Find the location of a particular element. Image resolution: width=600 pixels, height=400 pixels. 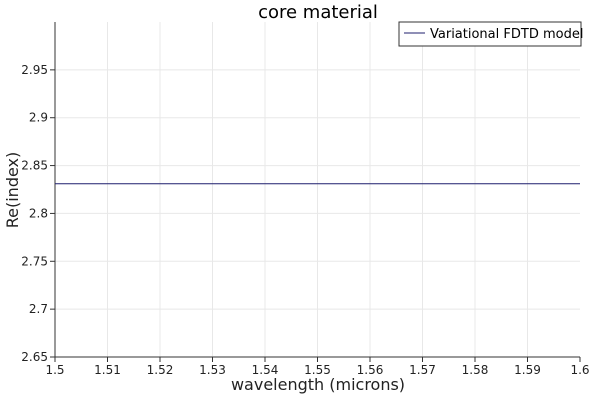

y-tick-label: 2.8 is located at coordinates (38, 213).